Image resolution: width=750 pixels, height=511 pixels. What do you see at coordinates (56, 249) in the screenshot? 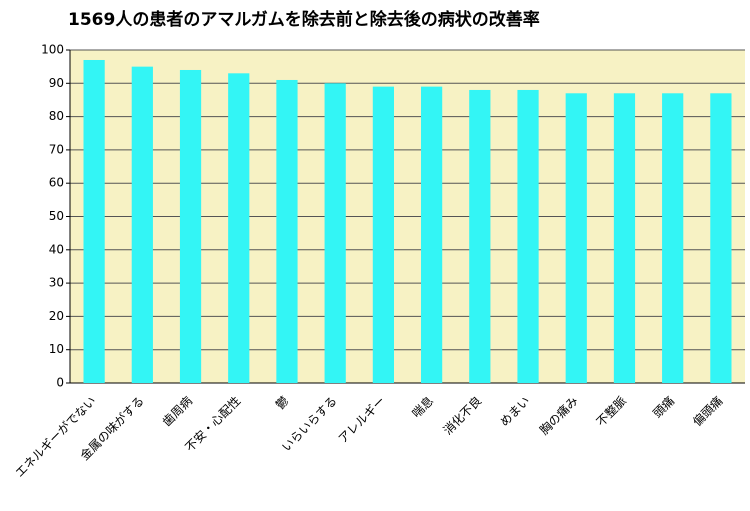
I see `y-tick-label: 40` at bounding box center [56, 249].